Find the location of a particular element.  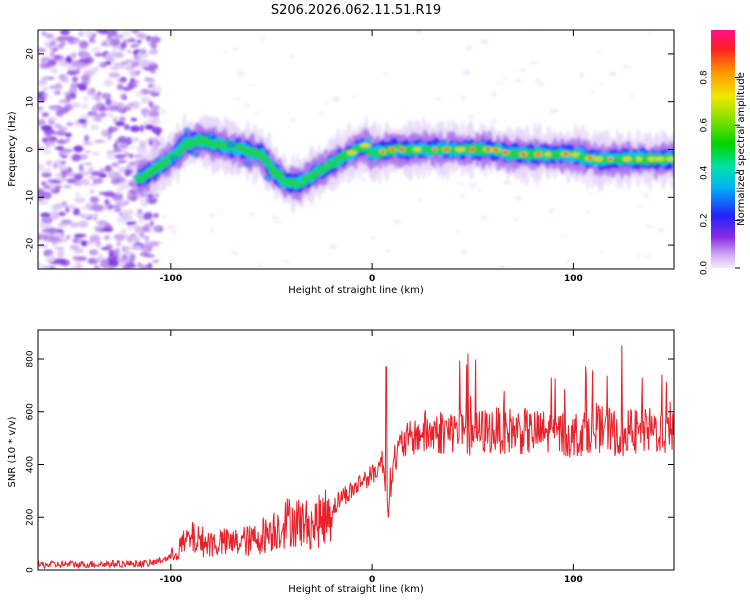

chart-title: S206.2026.062.11.51.R19 is located at coordinates (356, 10).